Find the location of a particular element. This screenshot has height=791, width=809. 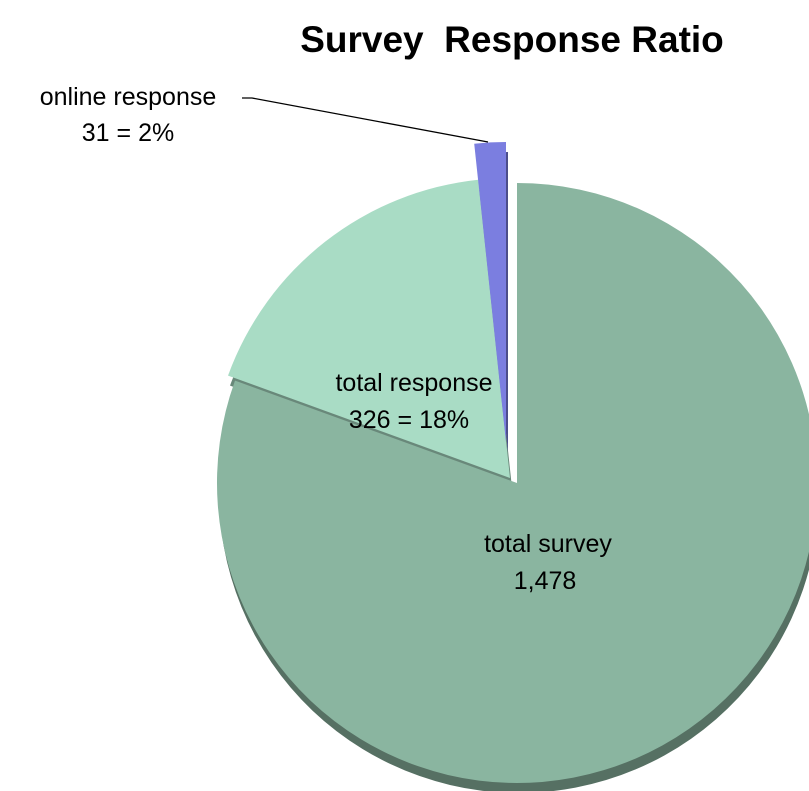

pie-slice-total-response is located at coordinates (369, 328).